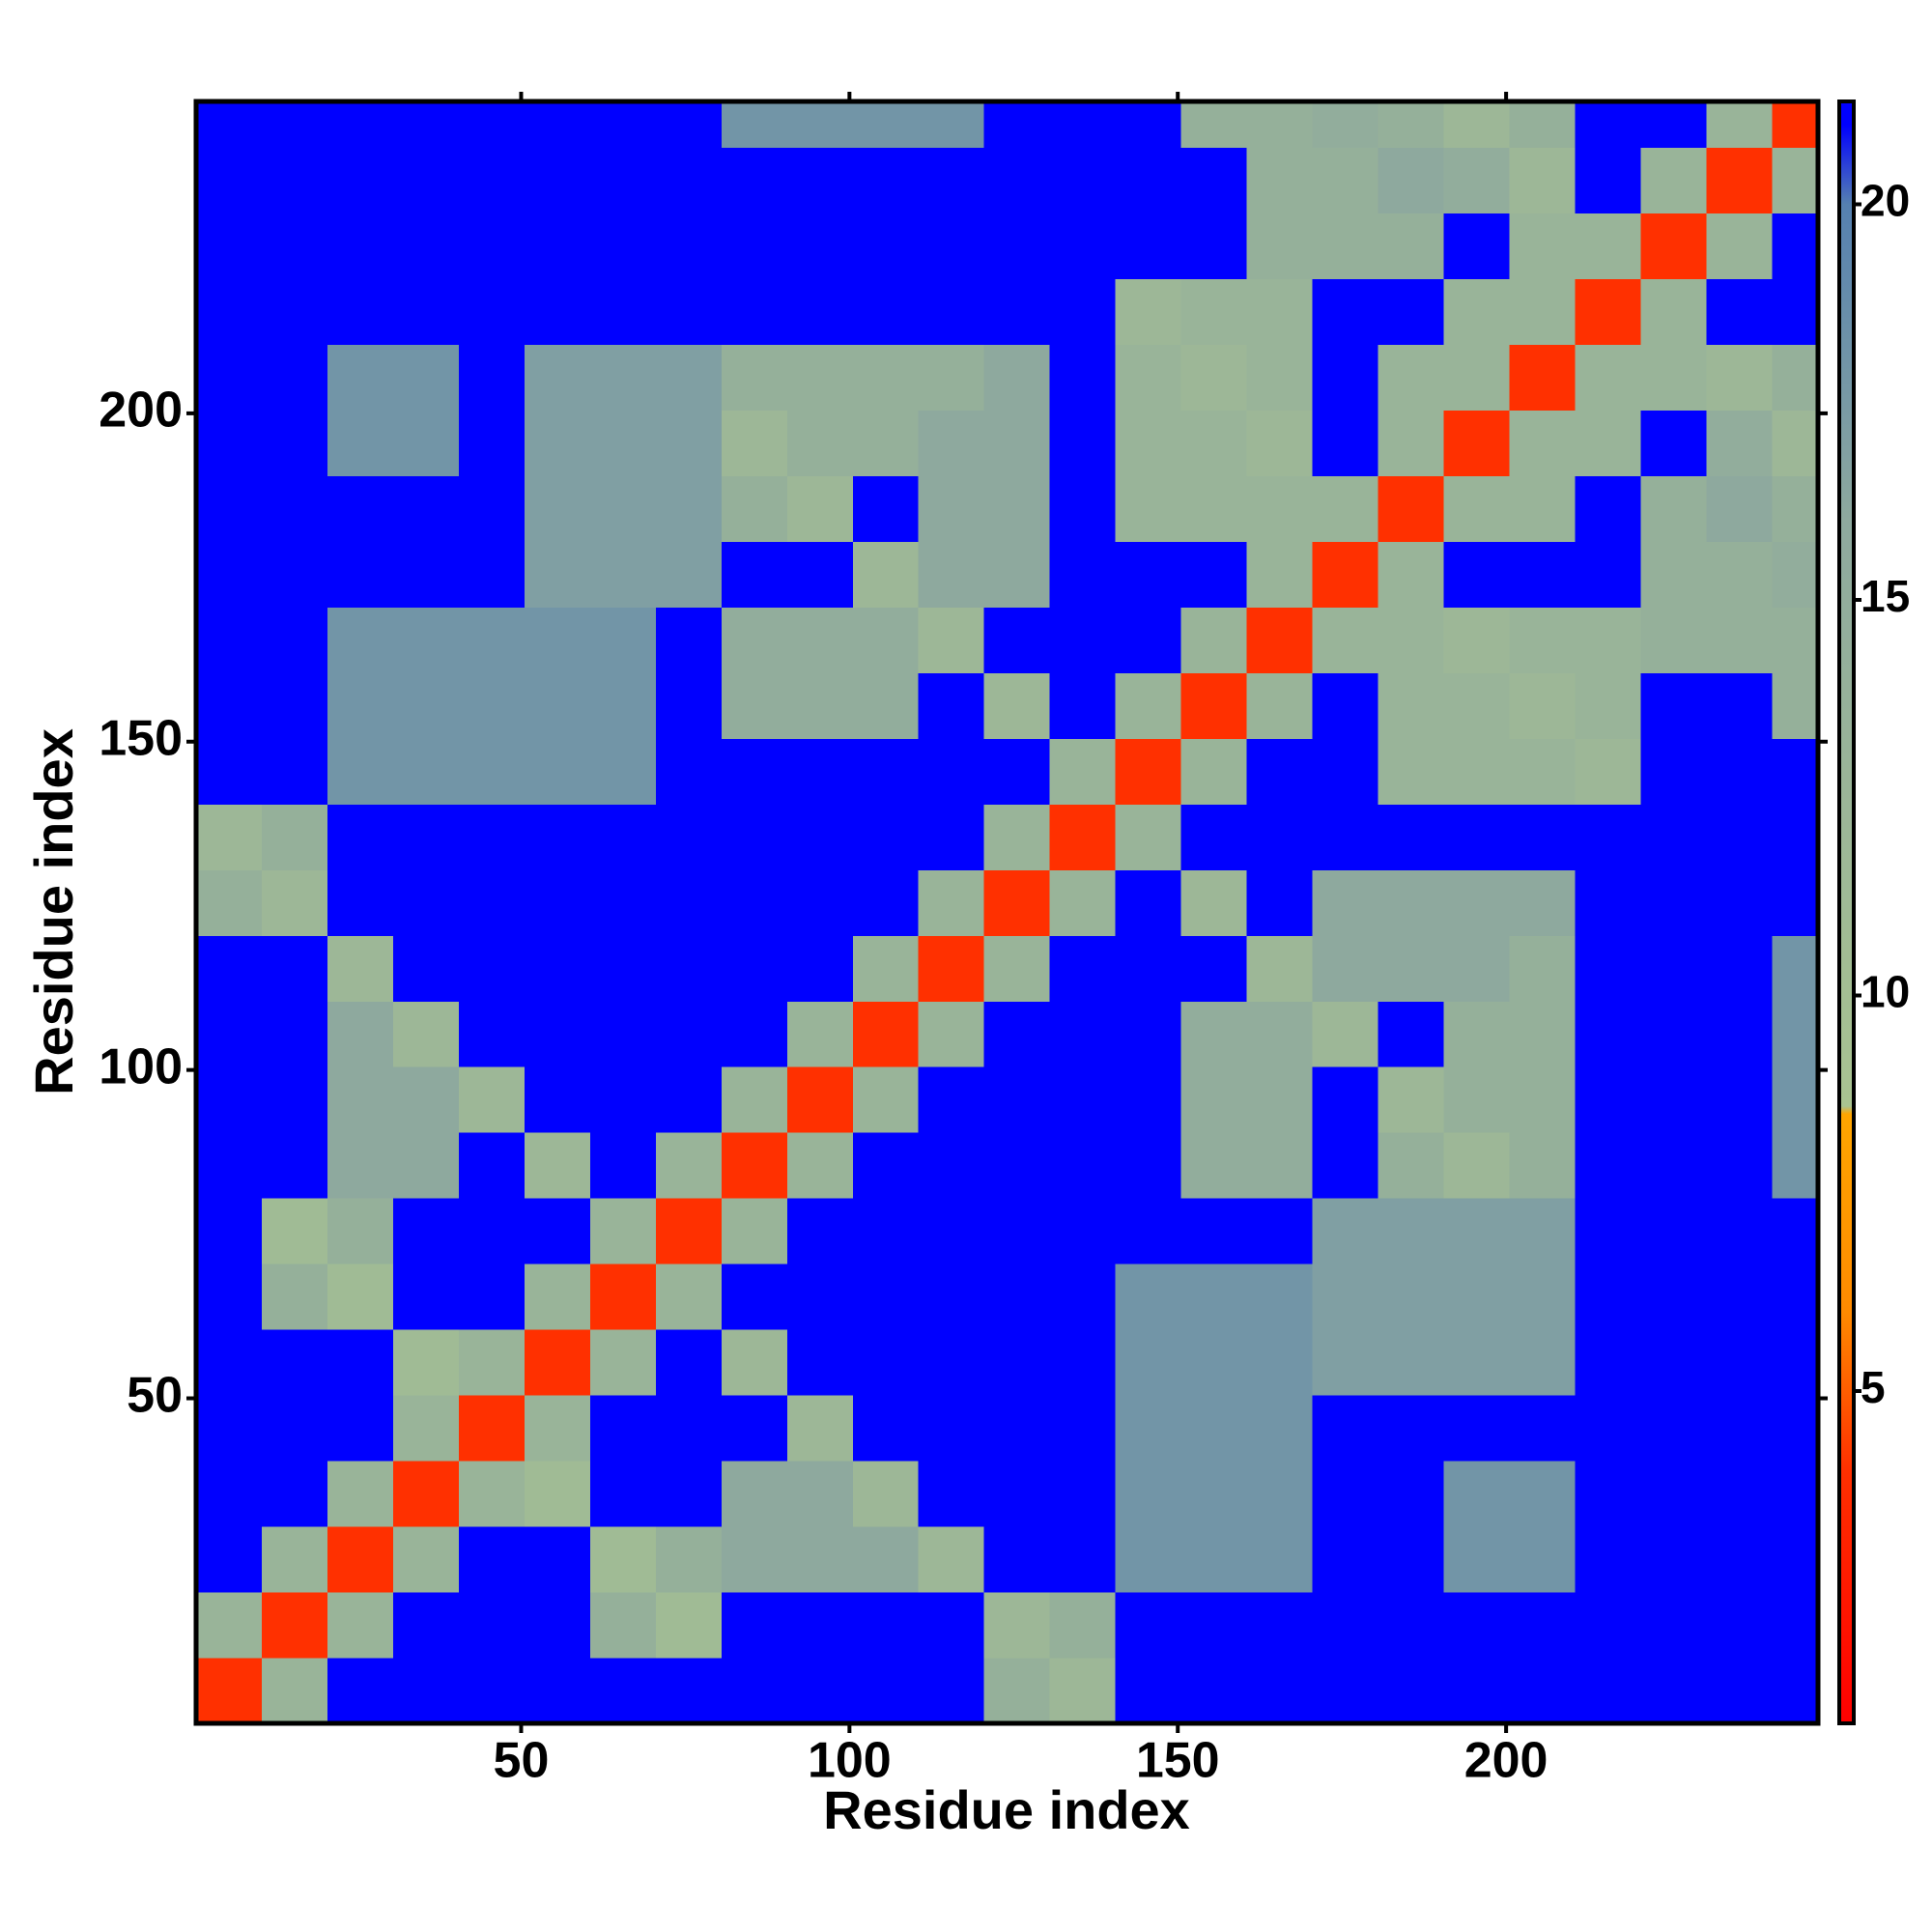 The height and width of the screenshot is (1932, 1932). What do you see at coordinates (1885, 596) in the screenshot?
I see `colorbar-tick-label: 15` at bounding box center [1885, 596].